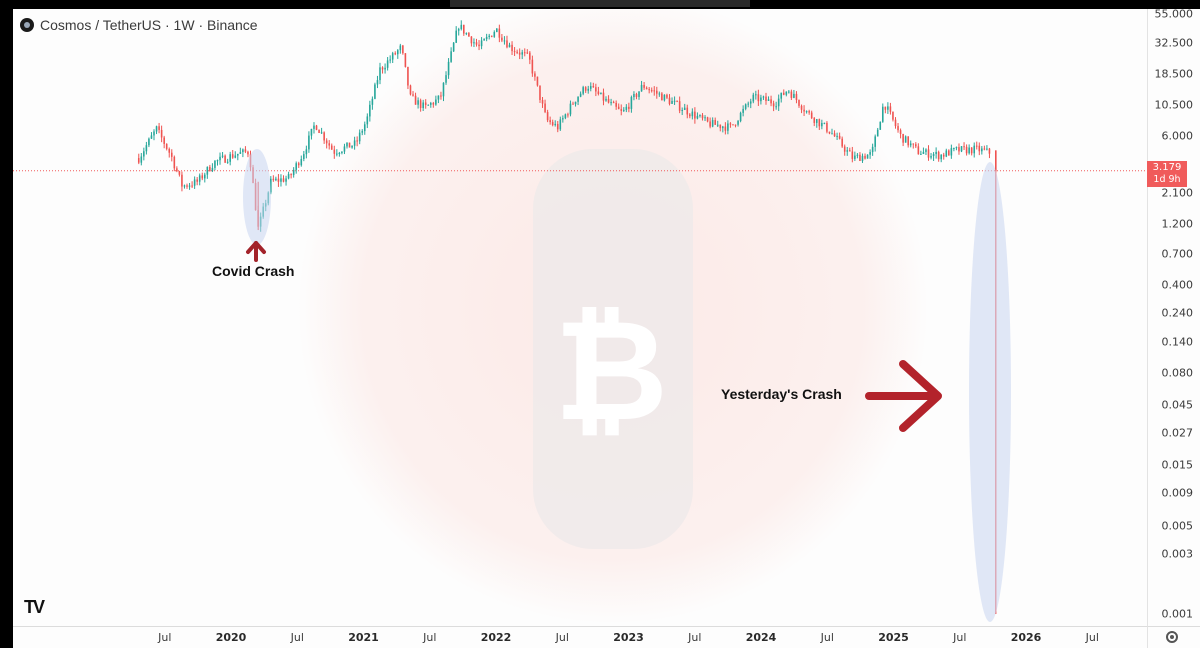  Describe the element at coordinates (1167, 167) in the screenshot. I see `last-price-value: 3.179` at that location.